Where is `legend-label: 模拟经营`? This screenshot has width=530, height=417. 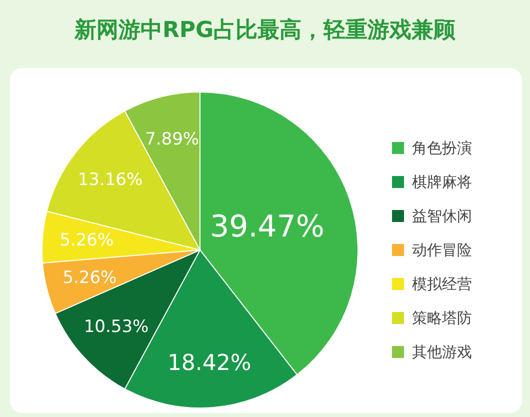 legend-label: 模拟经营 is located at coordinates (442, 284).